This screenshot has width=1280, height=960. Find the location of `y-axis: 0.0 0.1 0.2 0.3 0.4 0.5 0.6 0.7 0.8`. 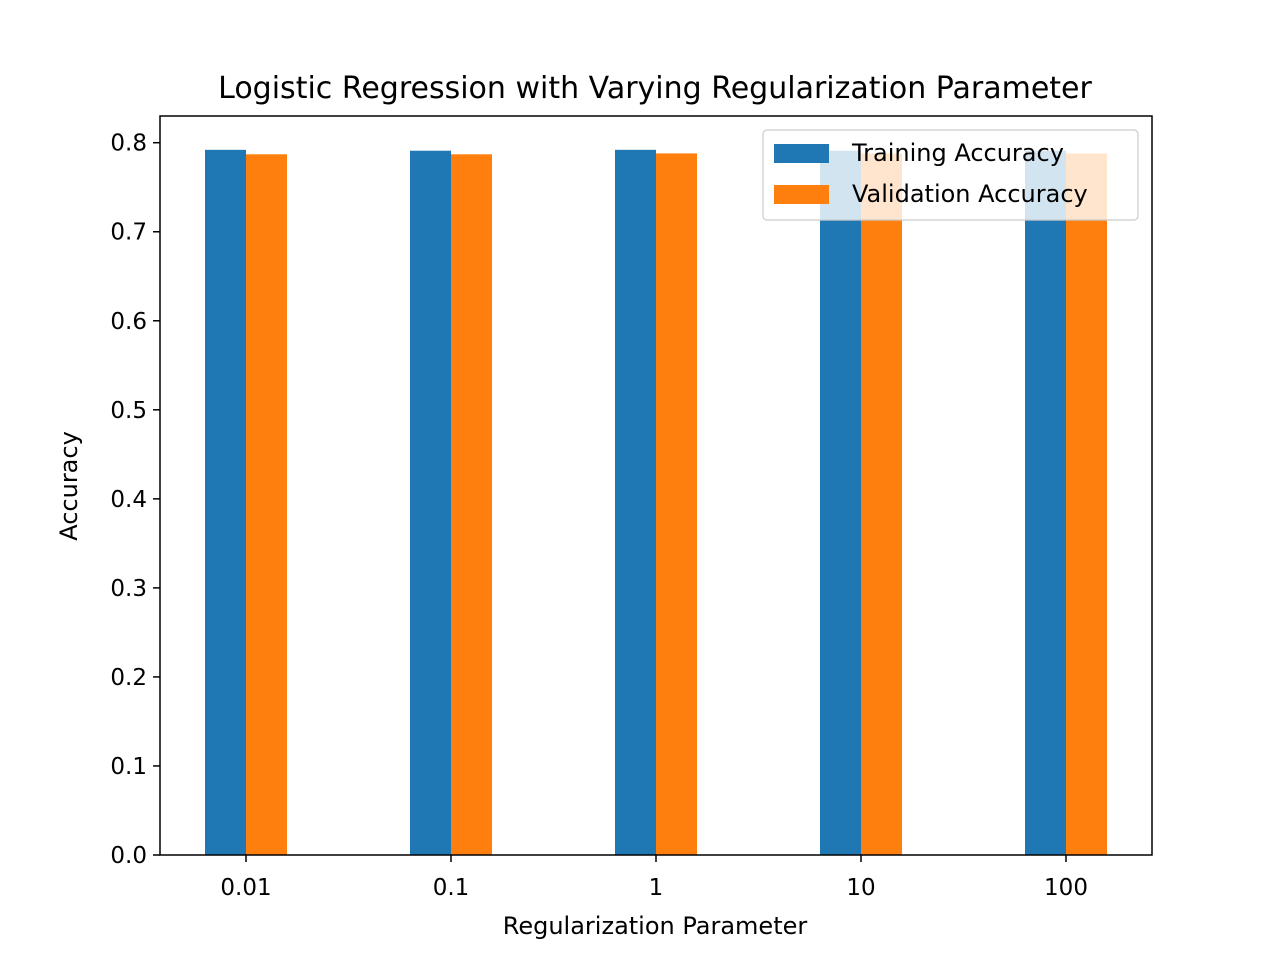

y-axis: 0.0 0.1 0.2 0.3 0.4 0.5 0.6 0.7 0.8 is located at coordinates (135, 500).